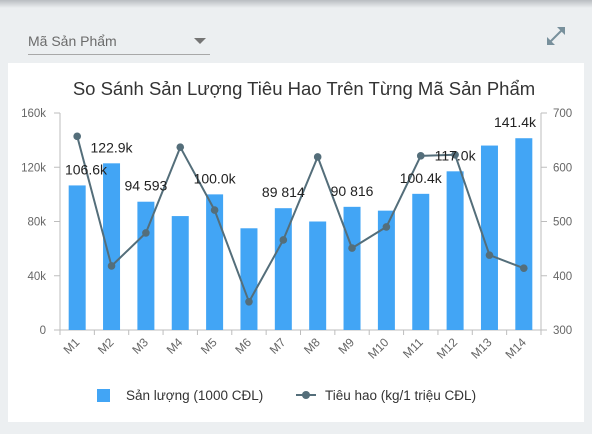  Describe the element at coordinates (352, 191) in the screenshot. I see `data-label-m9: 90 816` at that location.